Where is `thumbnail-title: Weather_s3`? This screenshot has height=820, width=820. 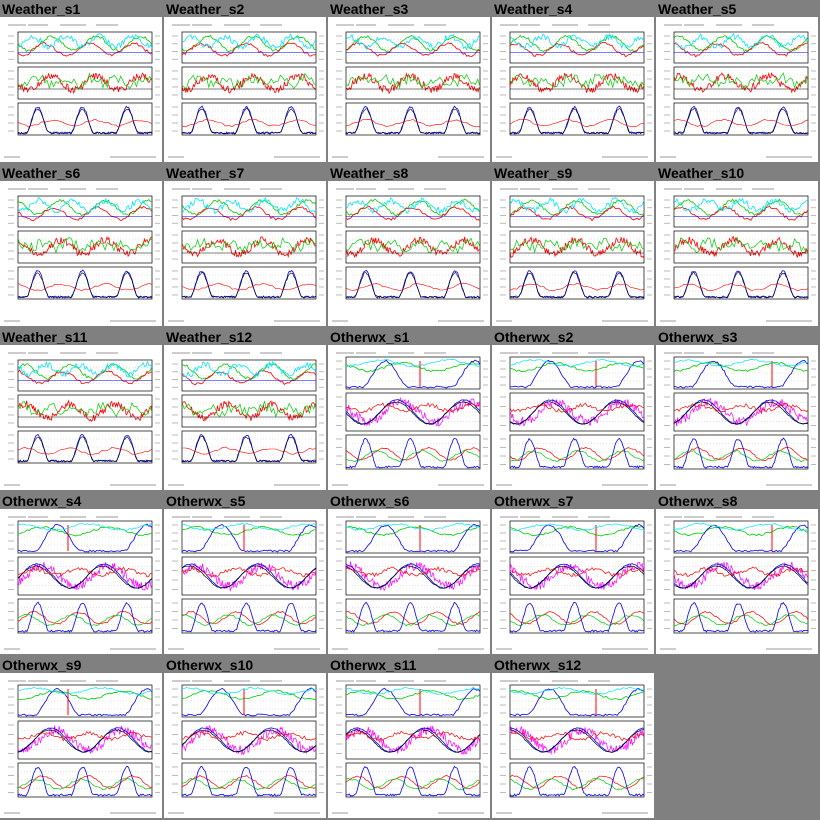 thumbnail-title: Weather_s3 is located at coordinates (369, 9).